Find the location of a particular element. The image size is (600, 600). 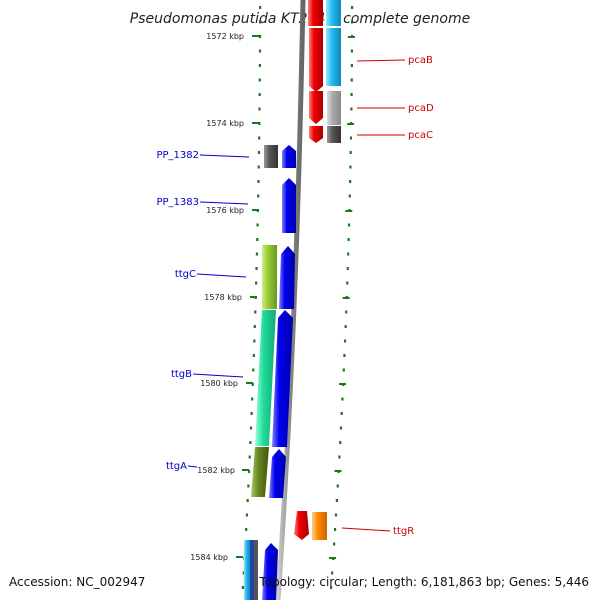

gene-label-pcaC: pcaC is located at coordinates (420, 135).